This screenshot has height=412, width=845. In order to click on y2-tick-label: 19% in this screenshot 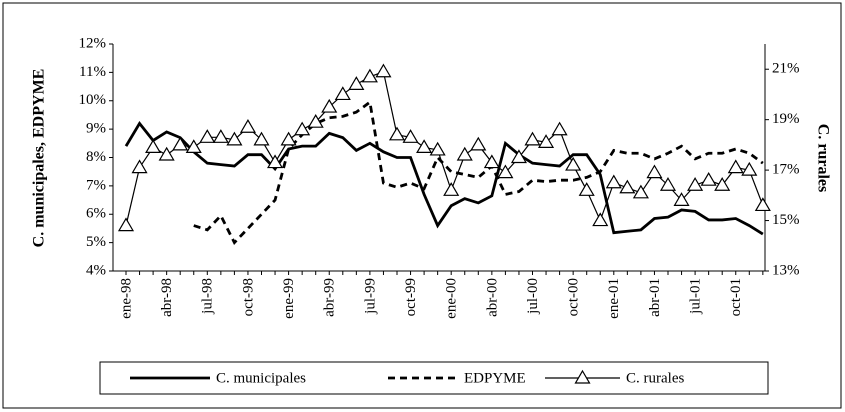, I will do `click(786, 119)`.